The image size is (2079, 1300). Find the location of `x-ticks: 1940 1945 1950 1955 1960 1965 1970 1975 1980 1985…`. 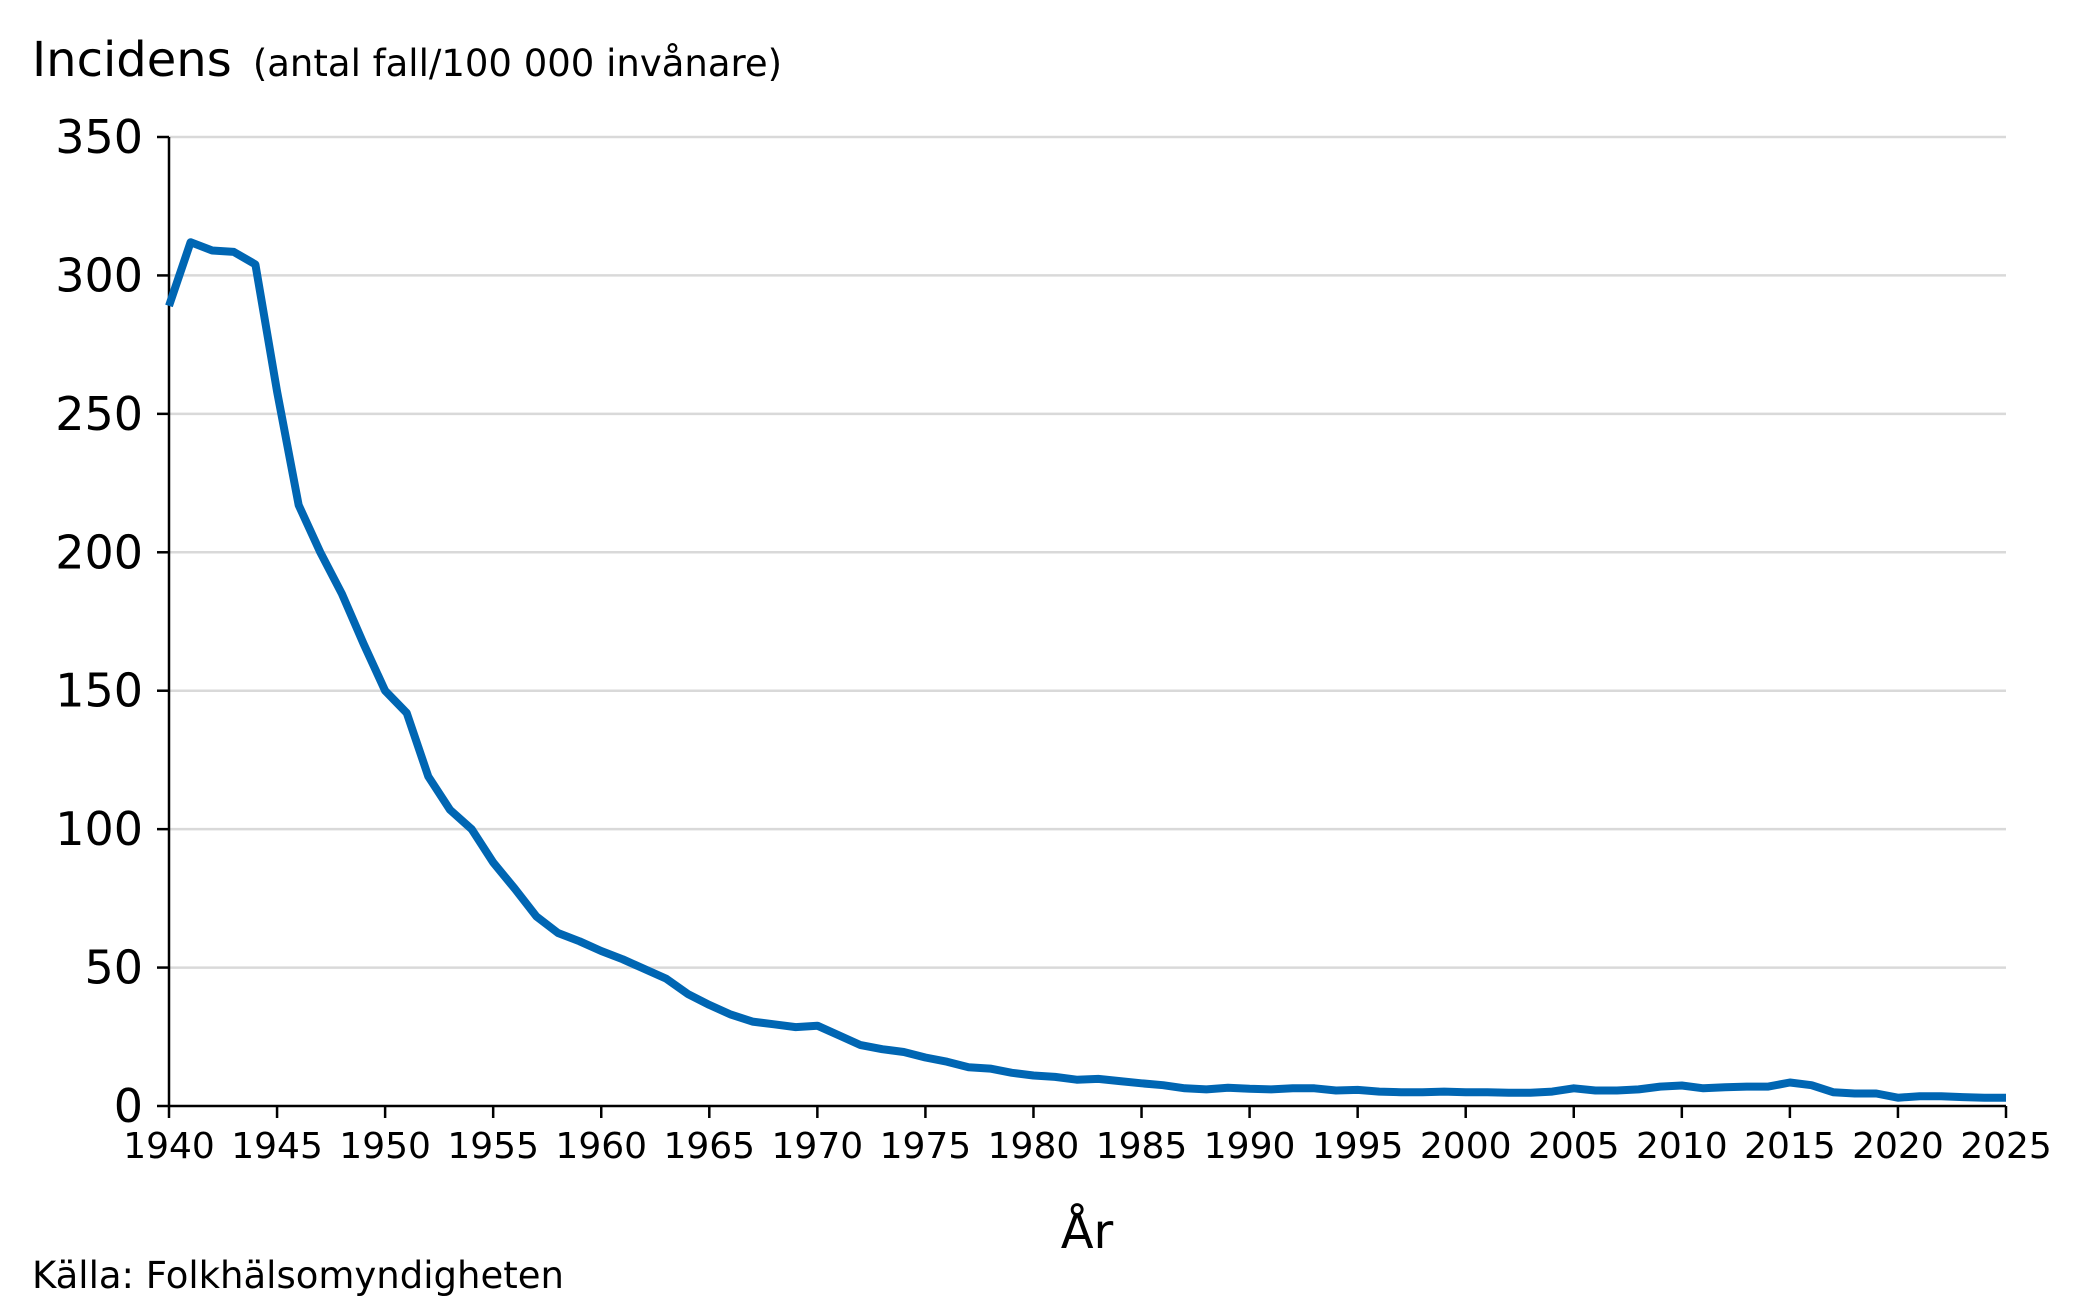

x-ticks: 1940 1945 1950 1955 1960 1965 1970 1975 1980 1985… is located at coordinates (1087, 1136).